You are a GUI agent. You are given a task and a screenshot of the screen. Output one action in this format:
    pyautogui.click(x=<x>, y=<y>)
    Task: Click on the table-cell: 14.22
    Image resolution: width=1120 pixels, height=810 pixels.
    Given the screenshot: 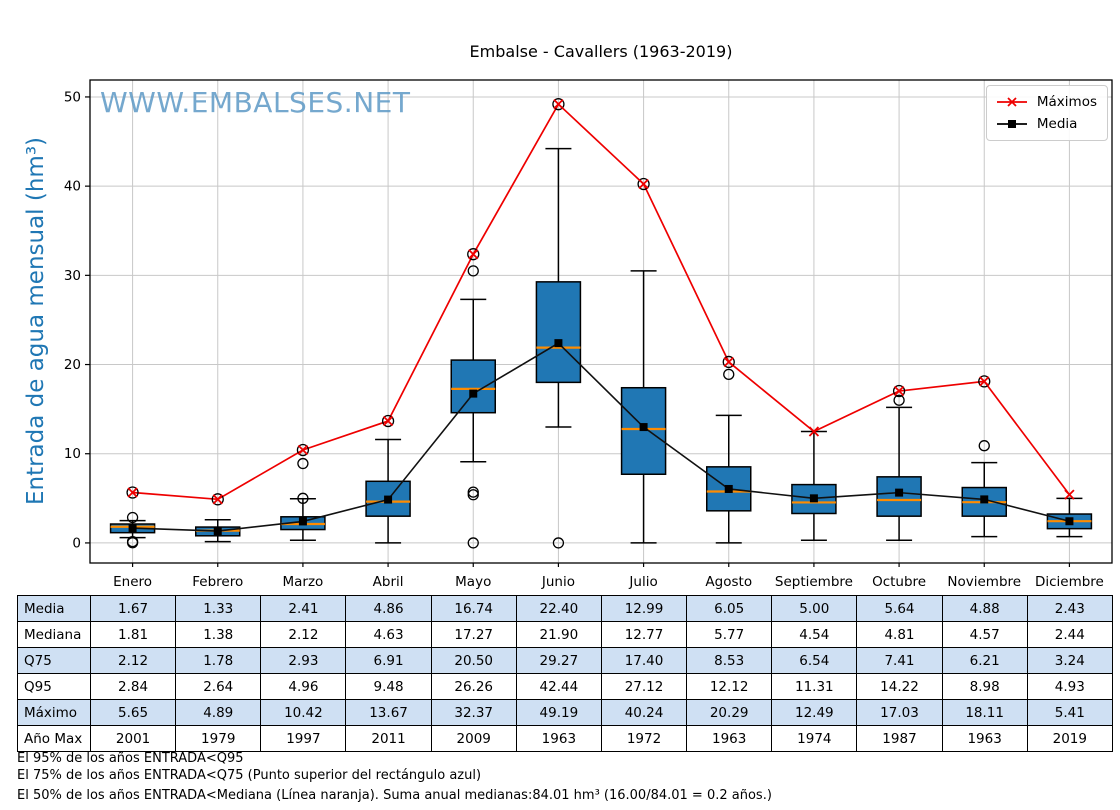 What is the action you would take?
    pyautogui.click(x=899, y=686)
    